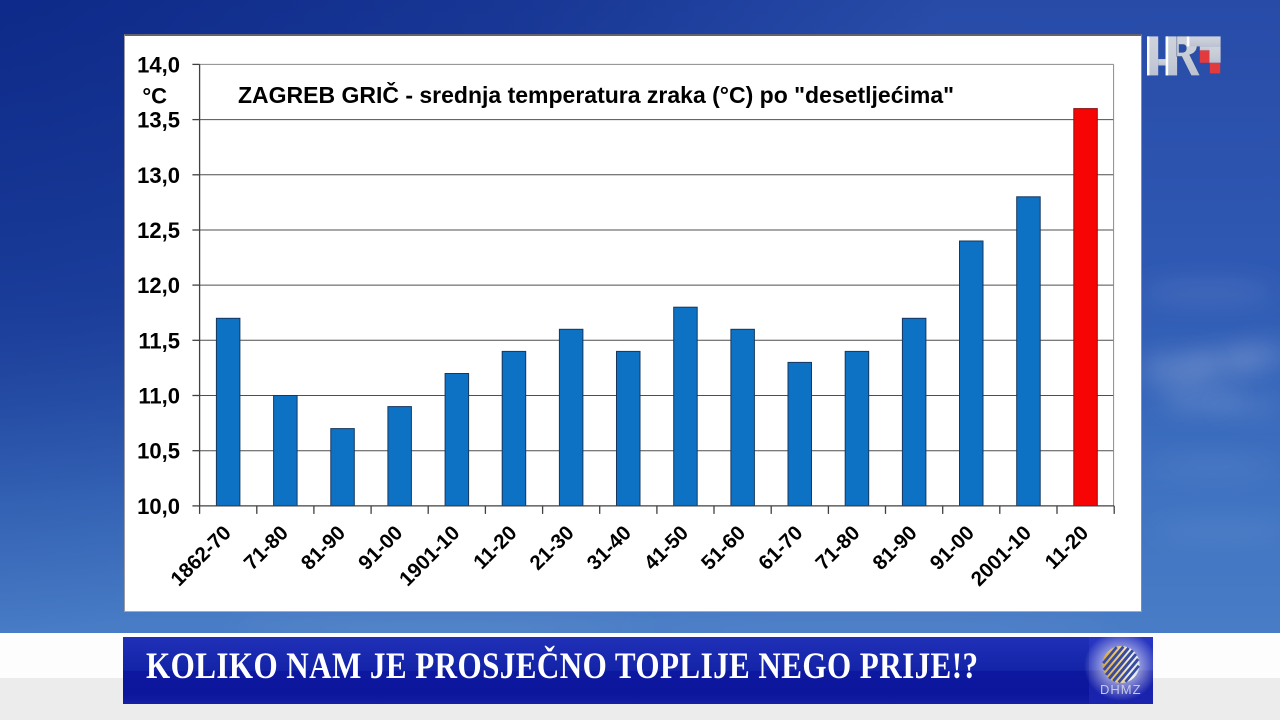 Image resolution: width=1280 pixels, height=720 pixels. What do you see at coordinates (158, 64) in the screenshot?
I see `svg-text: 14,0` at bounding box center [158, 64].